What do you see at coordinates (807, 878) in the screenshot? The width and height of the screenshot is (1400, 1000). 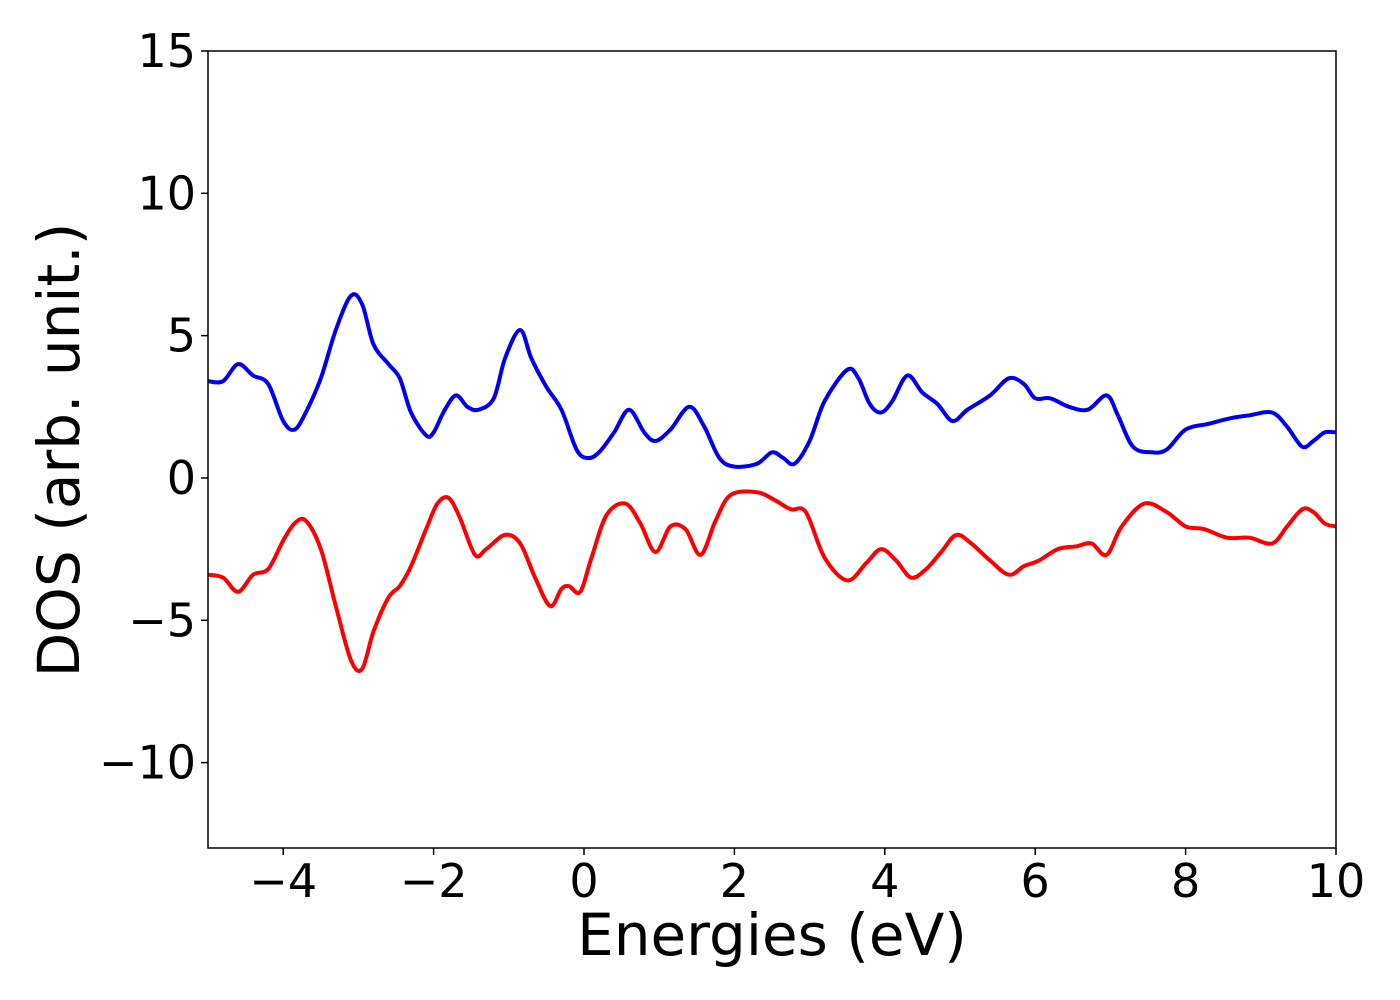 I see `x-axis-ticks: −4 −2 0 2 4 6 8 10` at bounding box center [807, 878].